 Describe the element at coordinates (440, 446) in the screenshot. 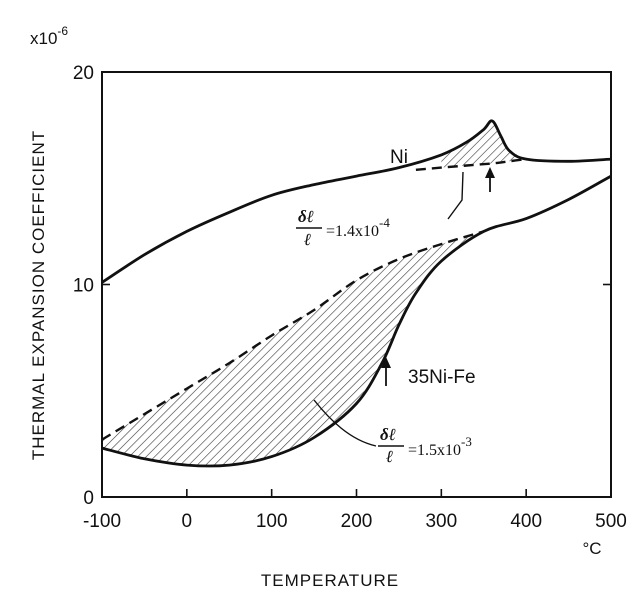

I see `annotation-35ni-fe-value: =1.5x10-3` at that location.